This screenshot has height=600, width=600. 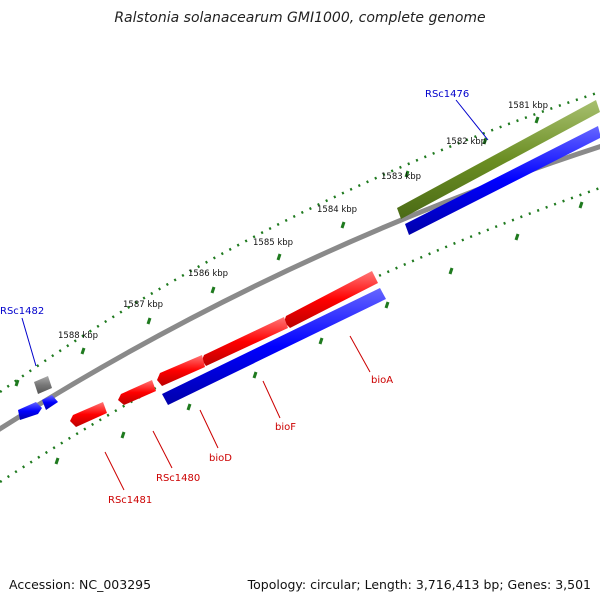 I want to click on label-rsc1482: RSc1482, so click(x=22, y=311).